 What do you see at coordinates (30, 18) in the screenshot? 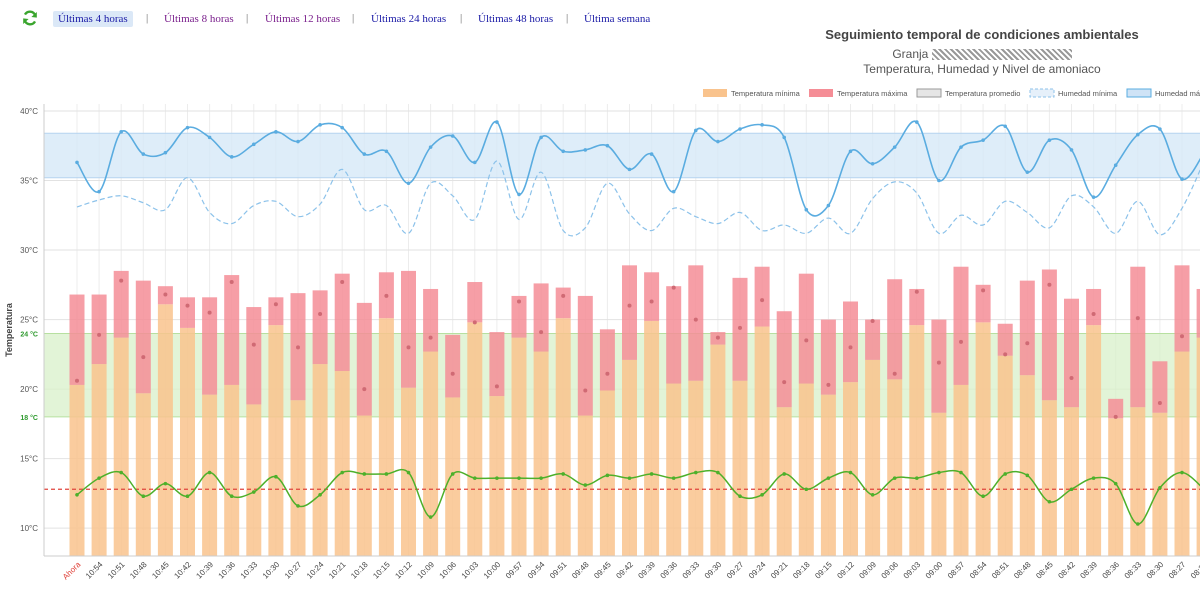
I see `refresh-icon` at bounding box center [30, 18].